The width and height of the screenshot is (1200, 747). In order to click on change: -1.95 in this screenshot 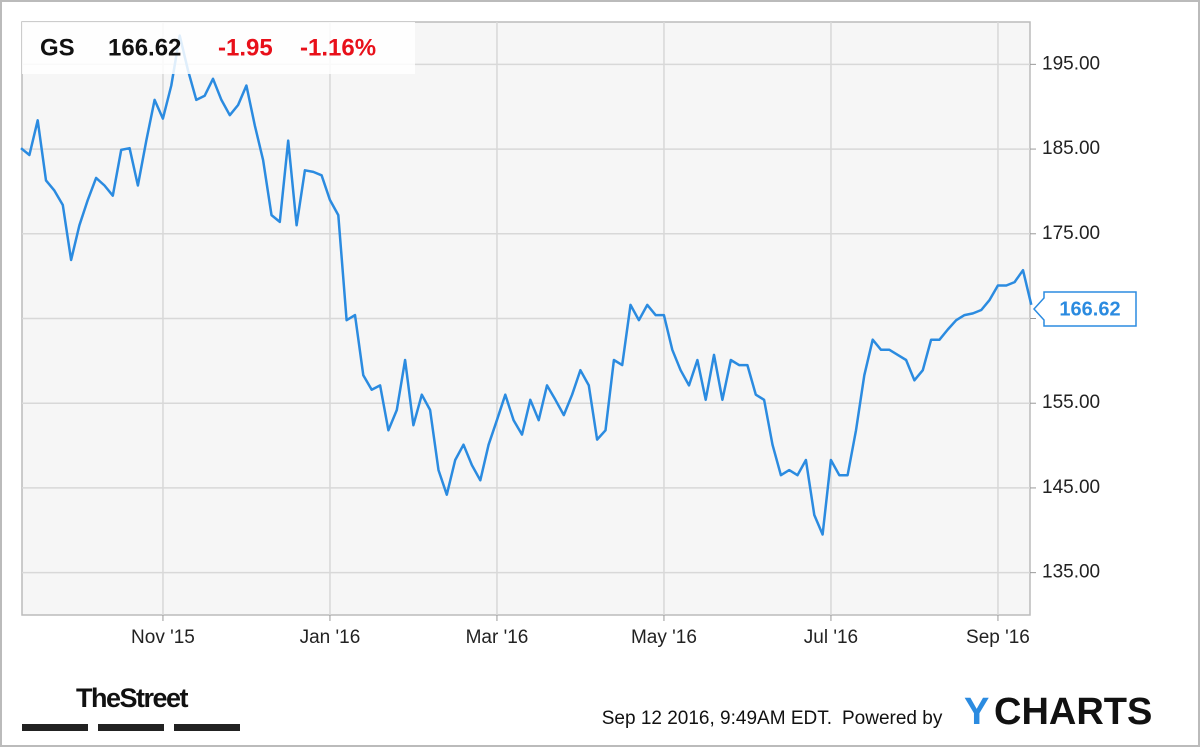, I will do `click(245, 47)`.